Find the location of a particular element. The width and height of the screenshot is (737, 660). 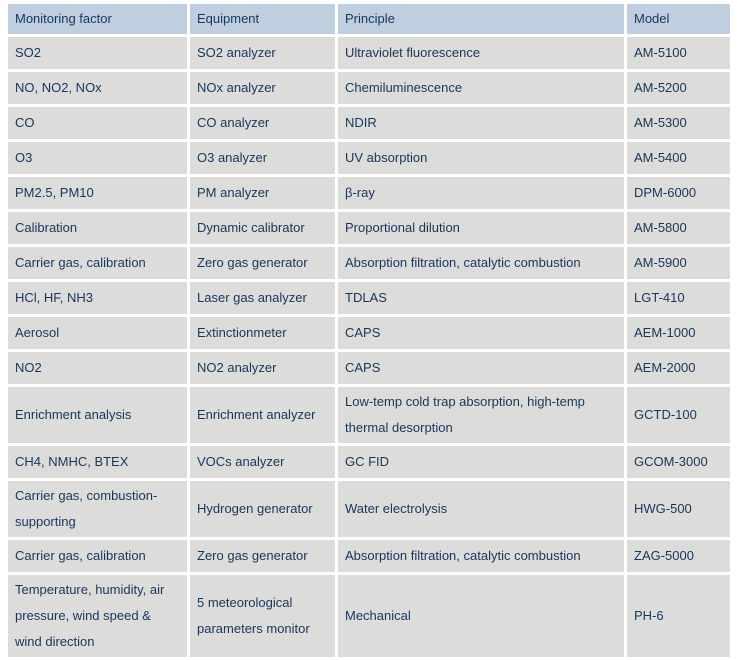

monitoring-factor-cell: Calibration is located at coordinates (97, 228).